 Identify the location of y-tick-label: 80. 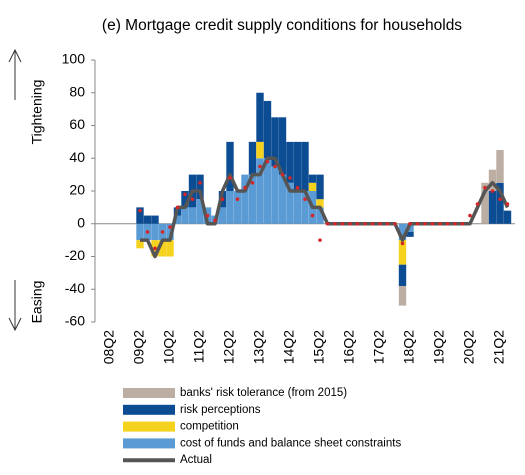
(77, 91).